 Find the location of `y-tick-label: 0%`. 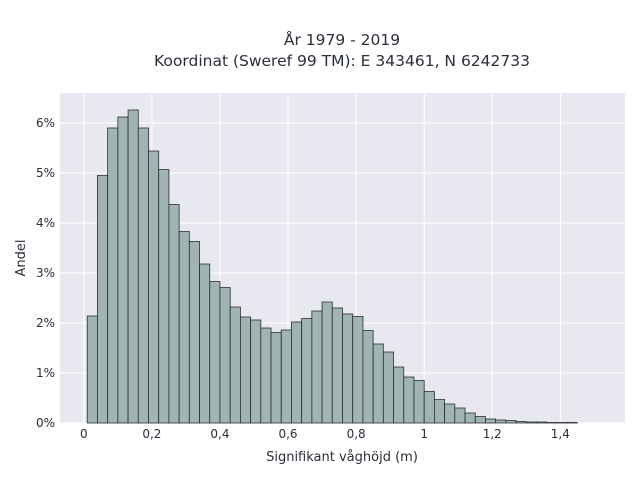

y-tick-label: 0% is located at coordinates (45, 423).